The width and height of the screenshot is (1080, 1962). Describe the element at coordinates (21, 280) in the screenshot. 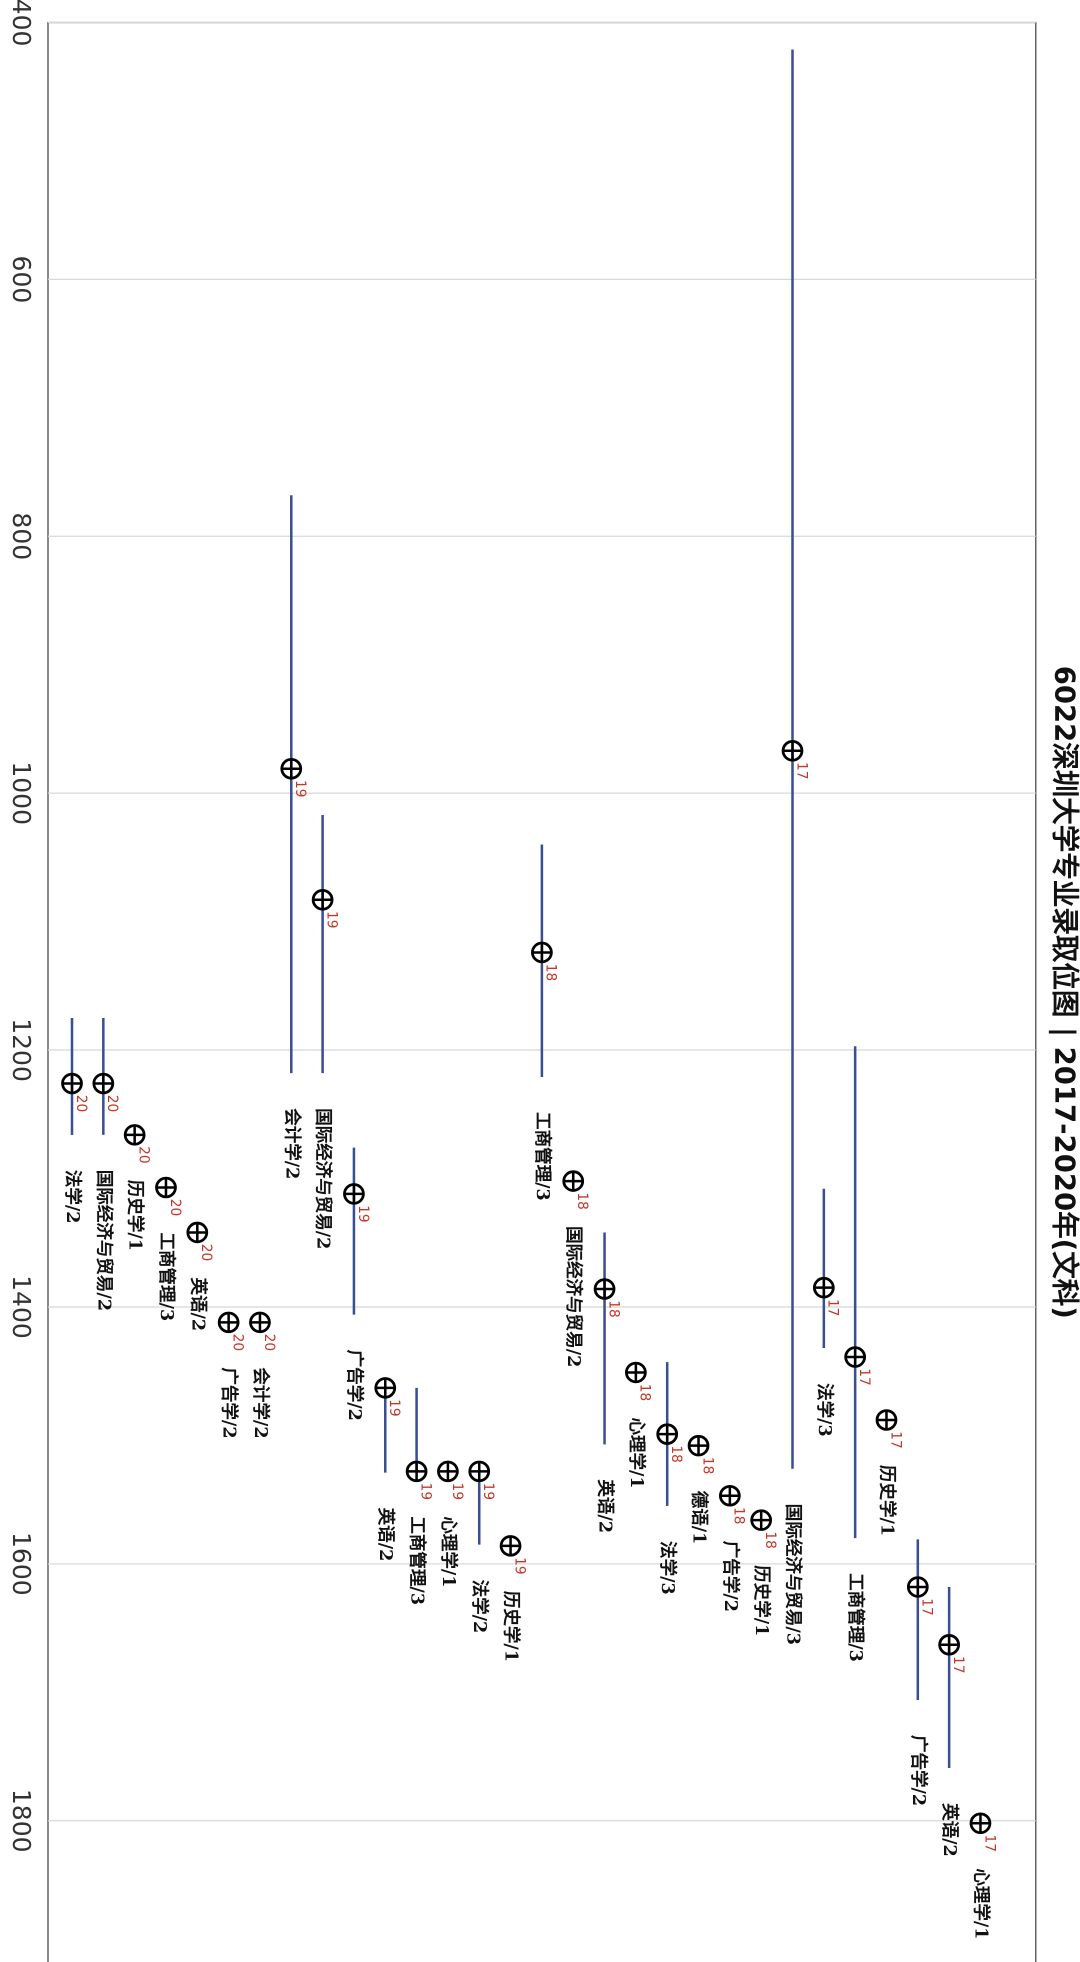

I see `y-tick-label: 600` at that location.